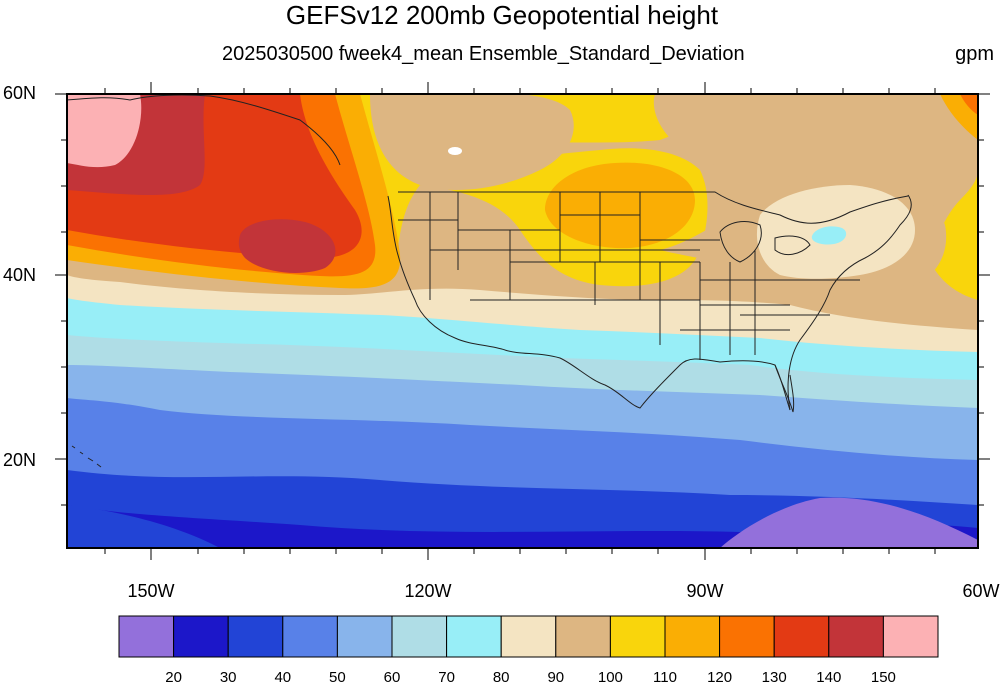 This screenshot has height=683, width=1004. Describe the element at coordinates (665, 676) in the screenshot. I see `colorbar-label: 110` at that location.